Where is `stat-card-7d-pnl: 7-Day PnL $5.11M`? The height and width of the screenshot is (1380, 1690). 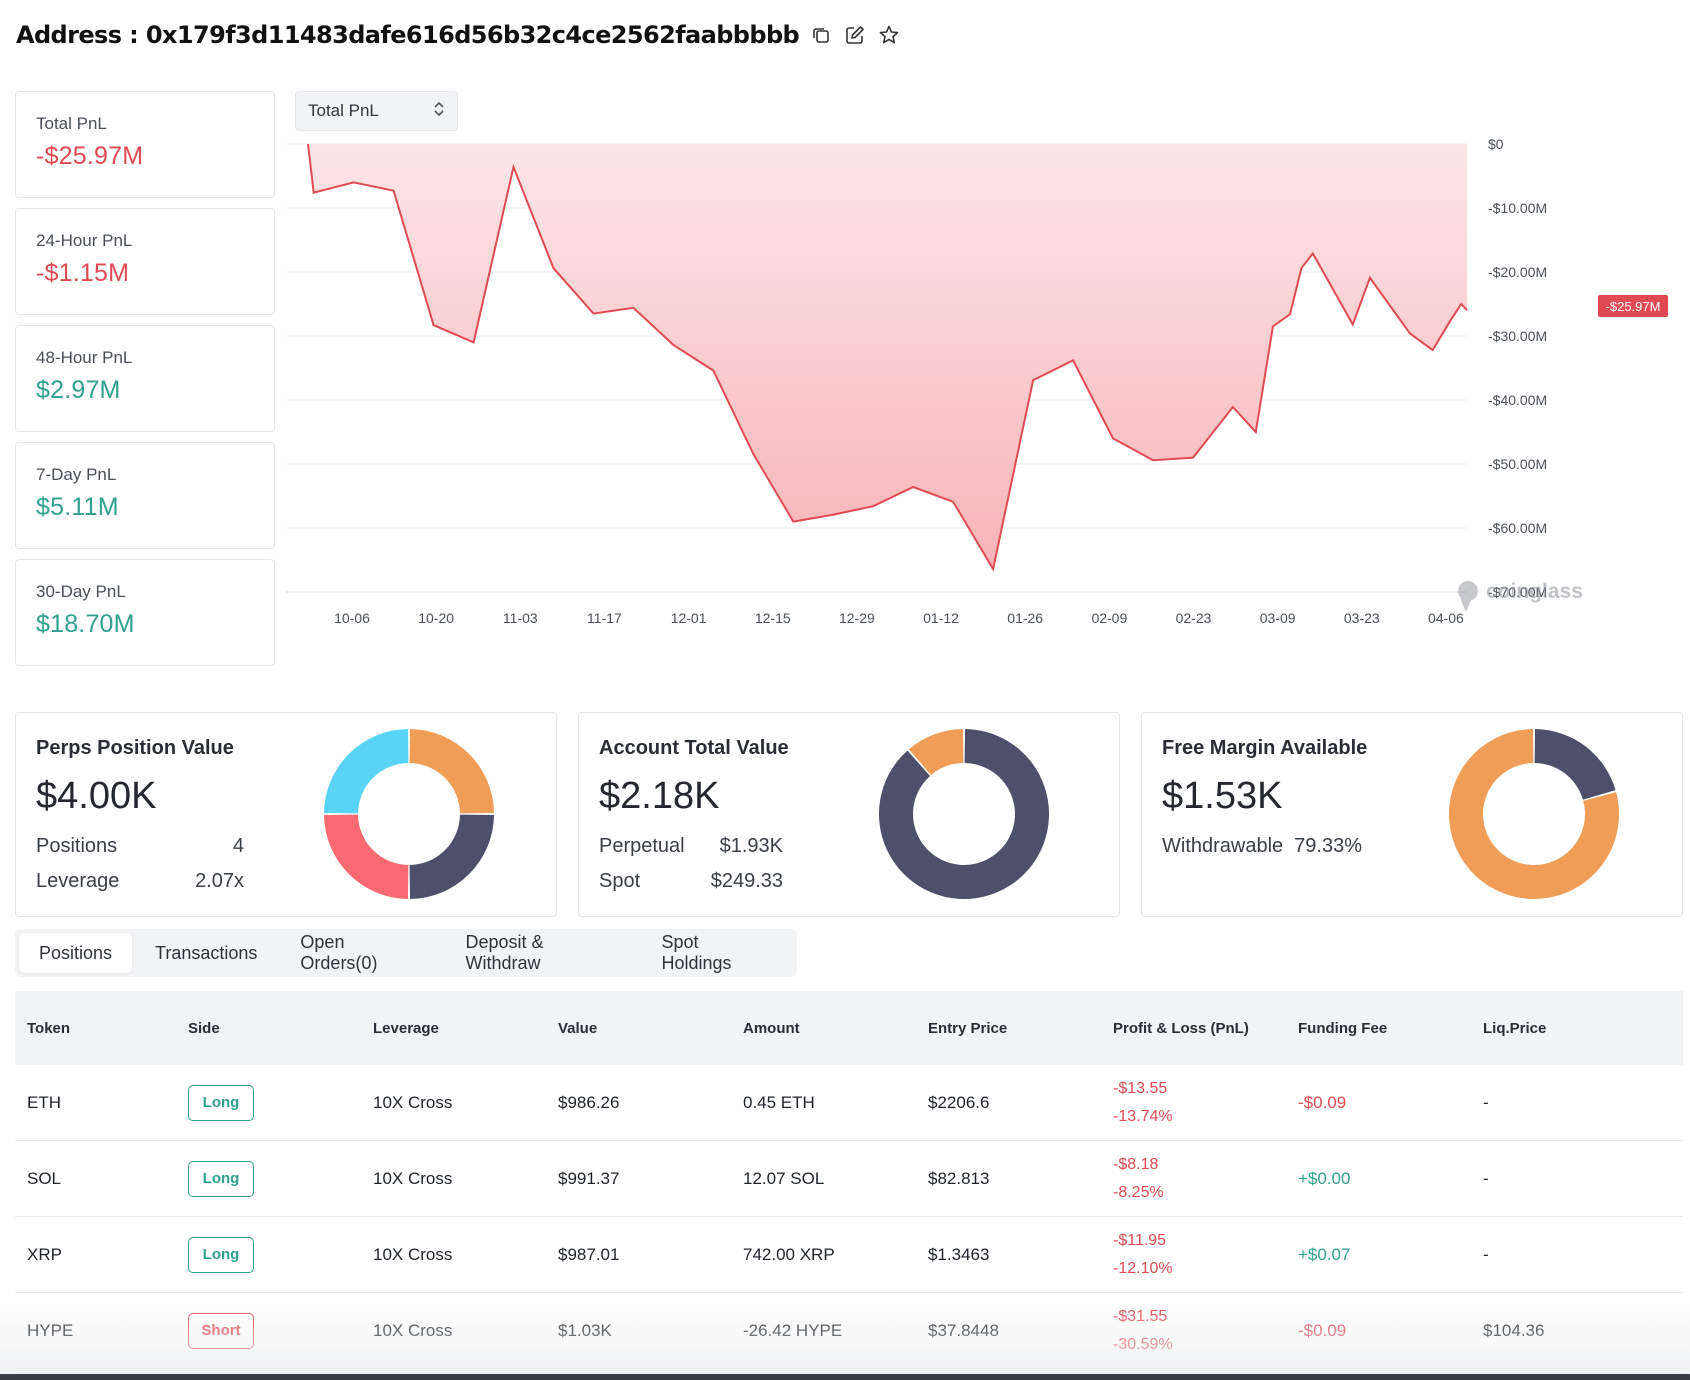 stat-card-7d-pnl: 7-Day PnL $5.11M is located at coordinates (145, 495).